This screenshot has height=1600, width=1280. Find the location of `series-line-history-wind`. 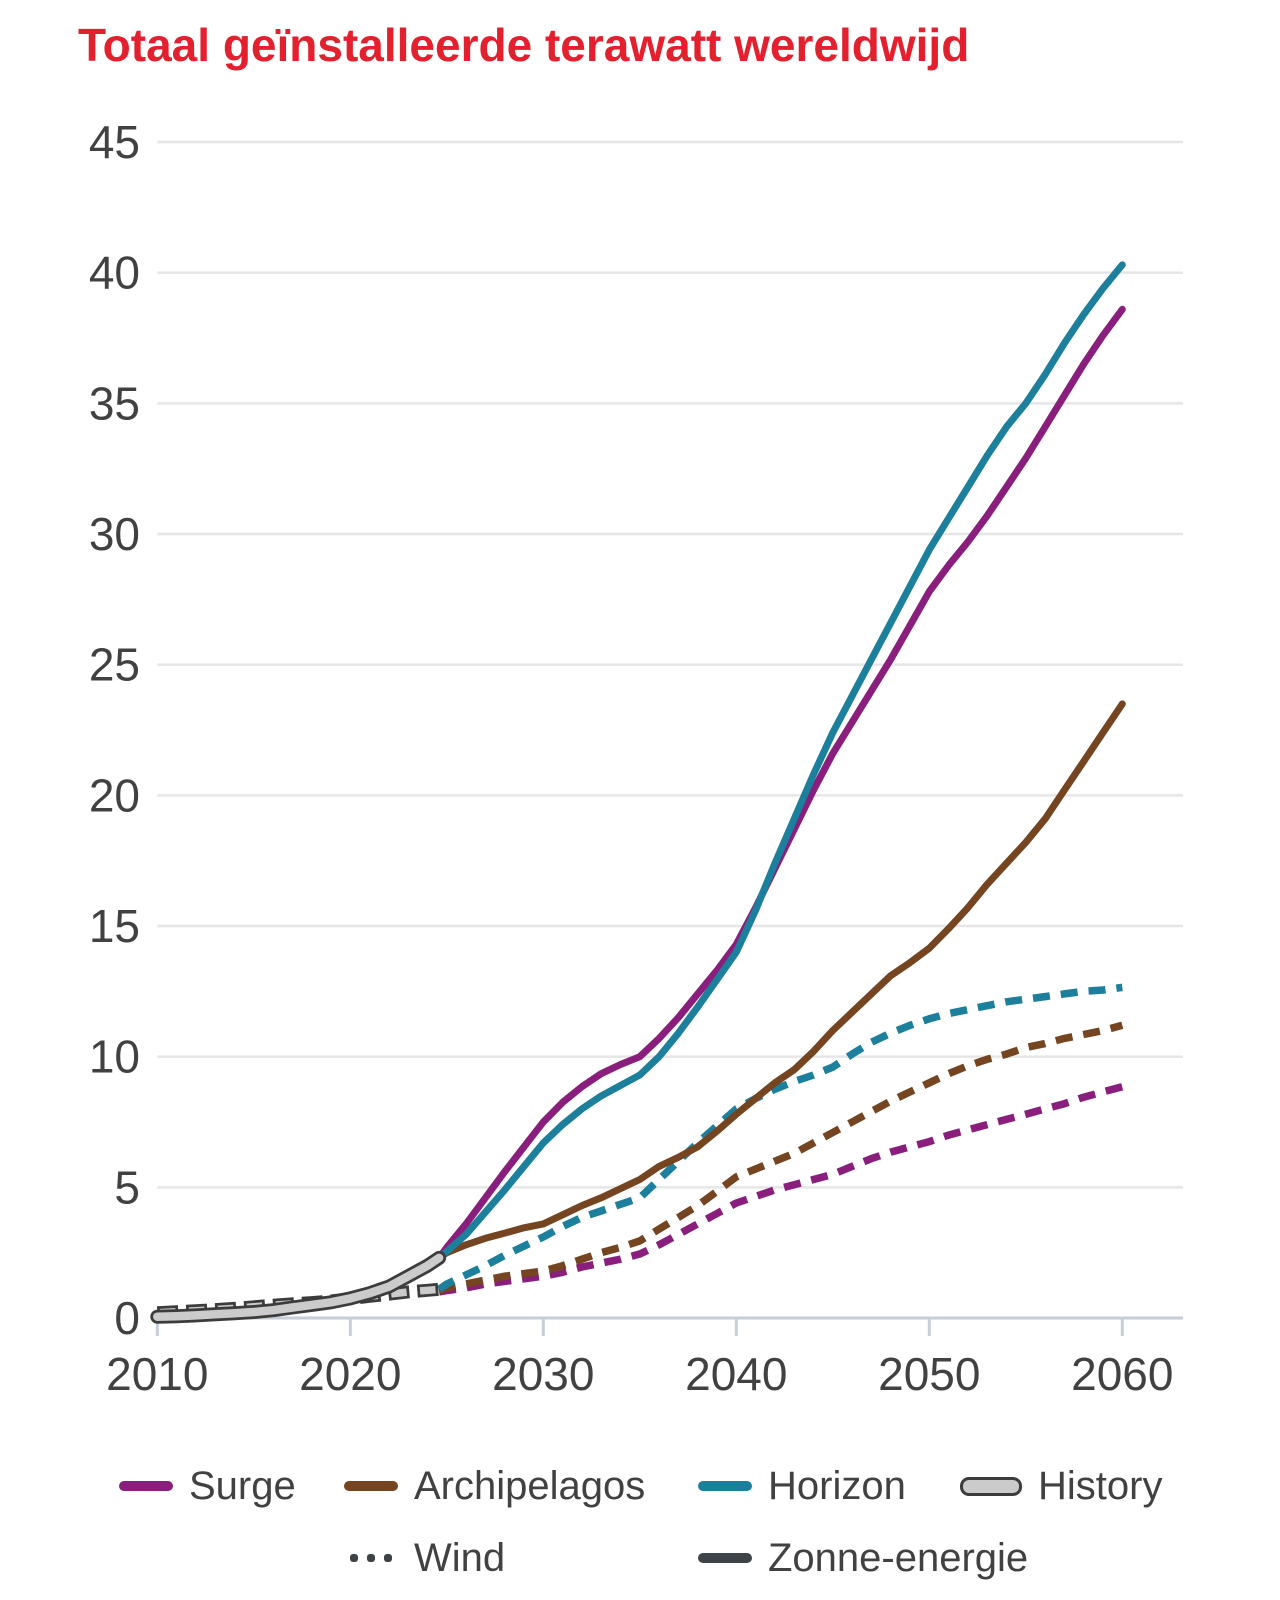

series-line-history-wind is located at coordinates (298, 1301).